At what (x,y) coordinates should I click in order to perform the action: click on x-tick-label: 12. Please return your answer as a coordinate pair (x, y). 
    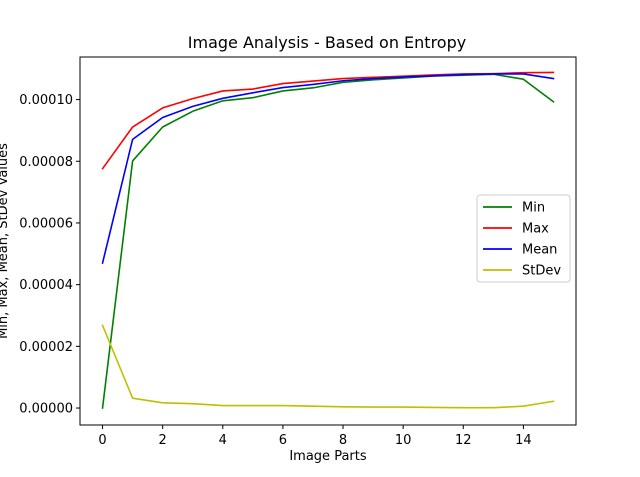
    Looking at the image, I should click on (463, 440).